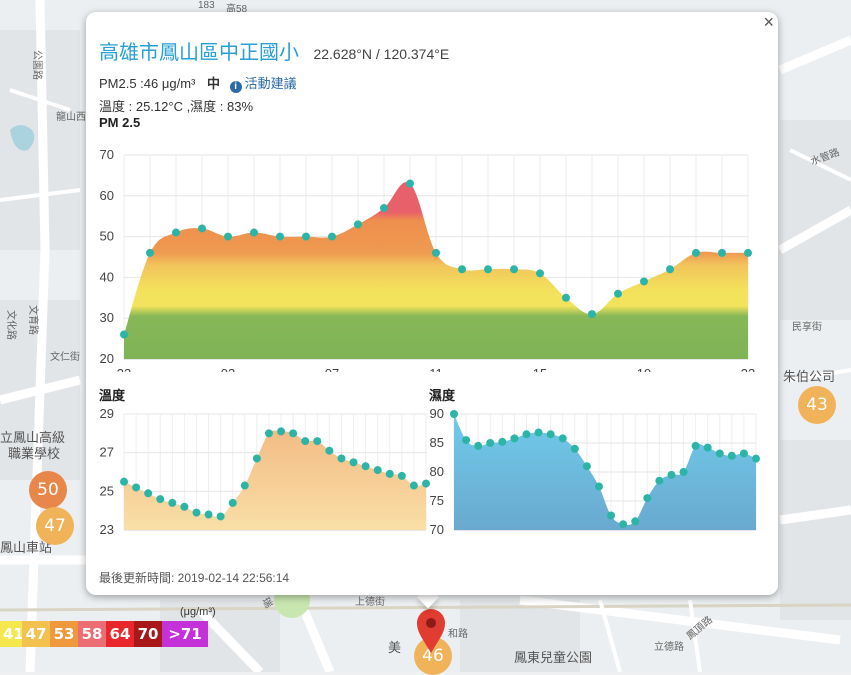 This screenshot has height=675, width=851. I want to click on activity-advice-link: 活動建議, so click(270, 83).